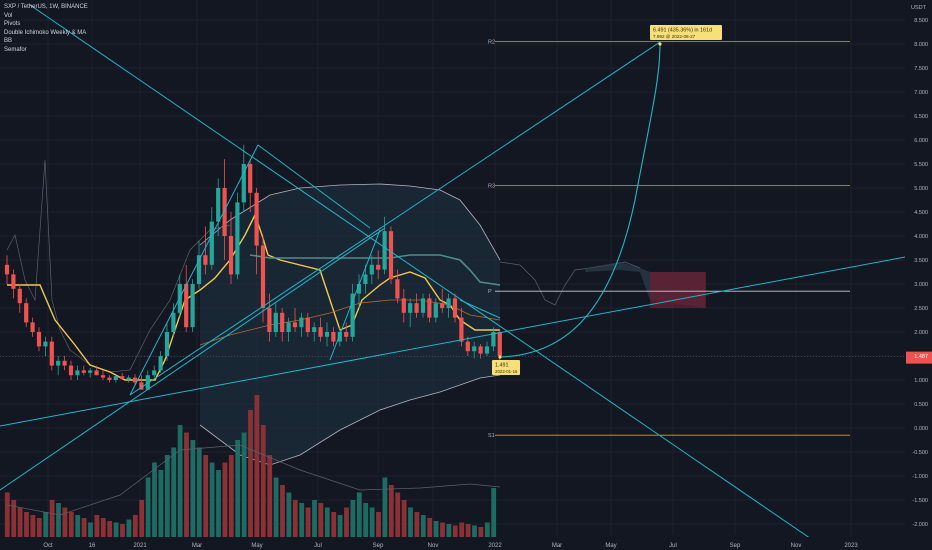 The height and width of the screenshot is (550, 932). Describe the element at coordinates (314, 186) in the screenshot. I see `trendline-wedge-top` at that location.